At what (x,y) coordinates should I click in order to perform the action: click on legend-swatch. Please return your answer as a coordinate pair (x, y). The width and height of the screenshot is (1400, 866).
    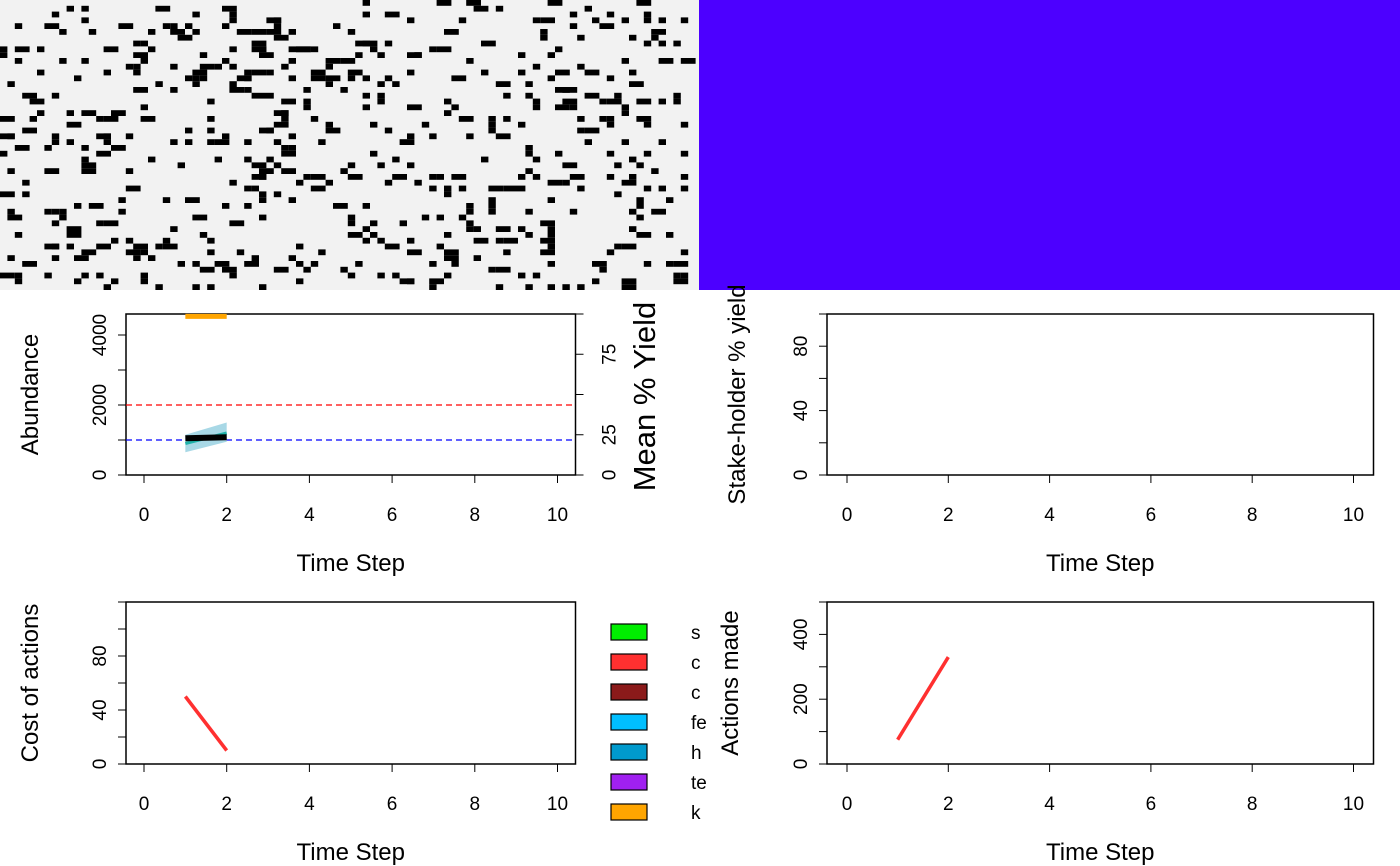
    Looking at the image, I should click on (629, 662).